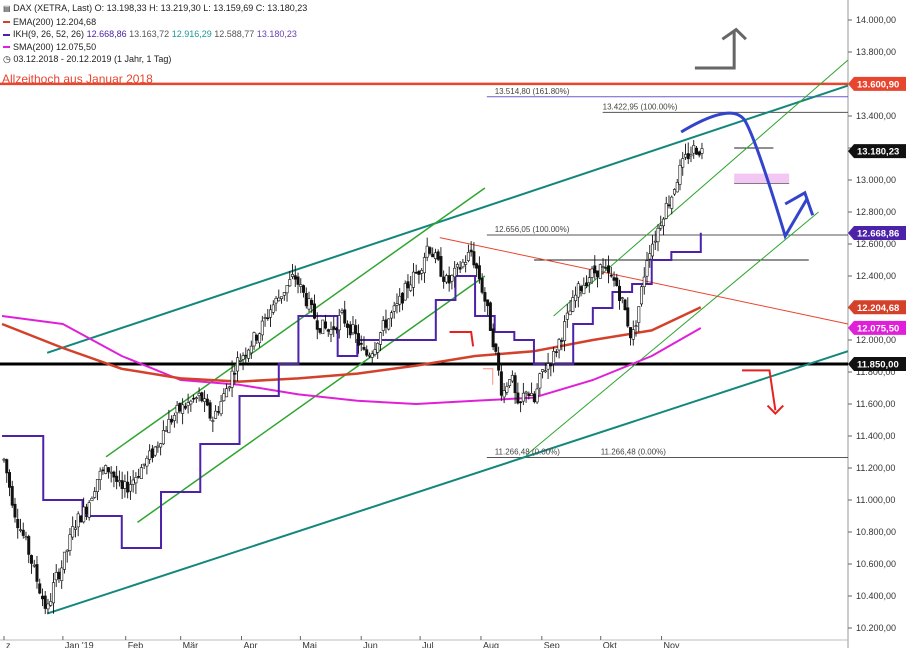 The width and height of the screenshot is (907, 648). Describe the element at coordinates (532, 229) in the screenshot. I see `fib-label: 12.656,05 (100.00%)` at that location.